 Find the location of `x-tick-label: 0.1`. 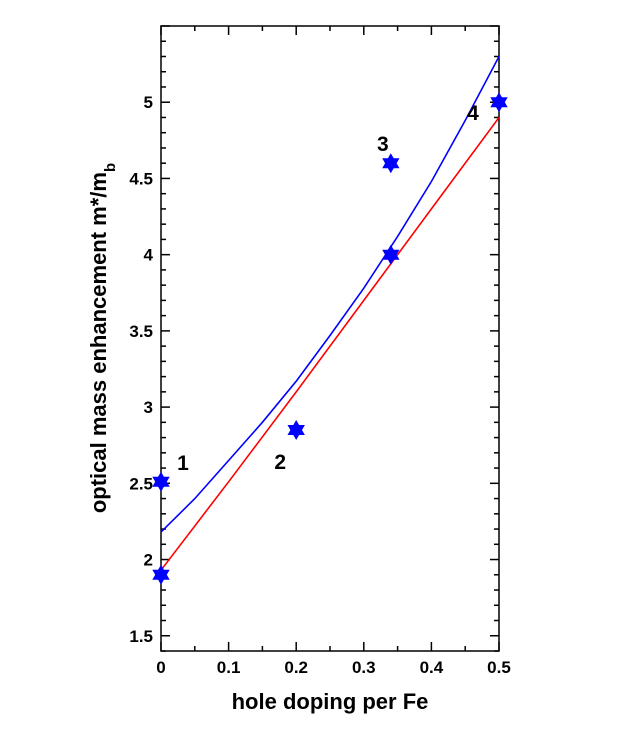

x-tick-label: 0.1 is located at coordinates (229, 667).